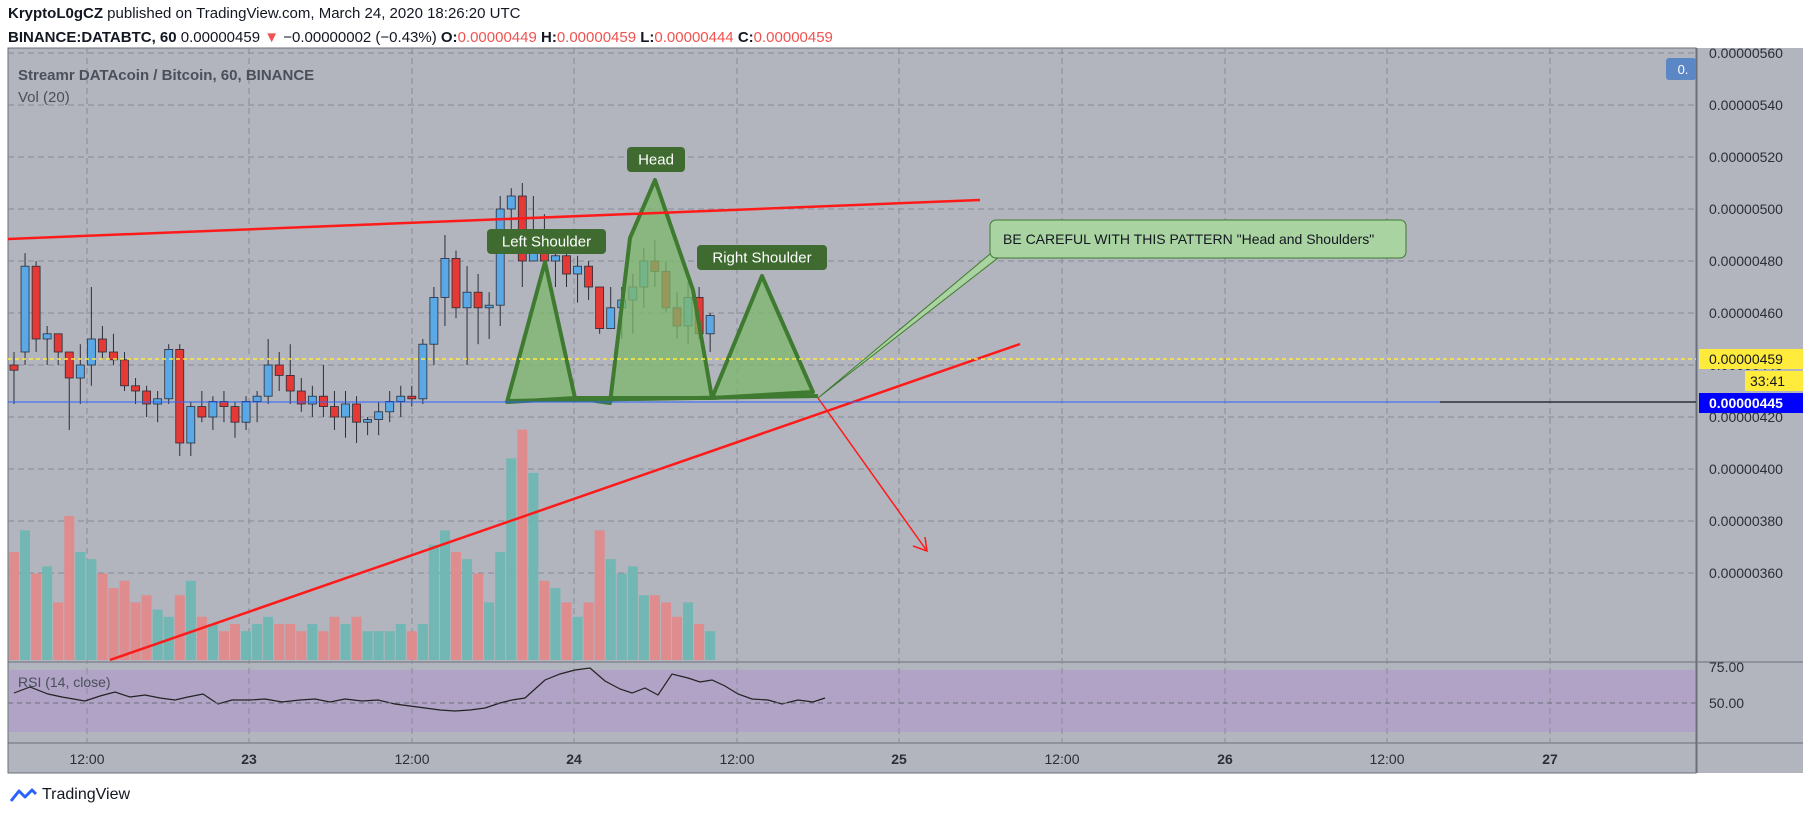 This screenshot has height=821, width=1805. Describe the element at coordinates (419, 689) in the screenshot. I see `rsi-line` at that location.